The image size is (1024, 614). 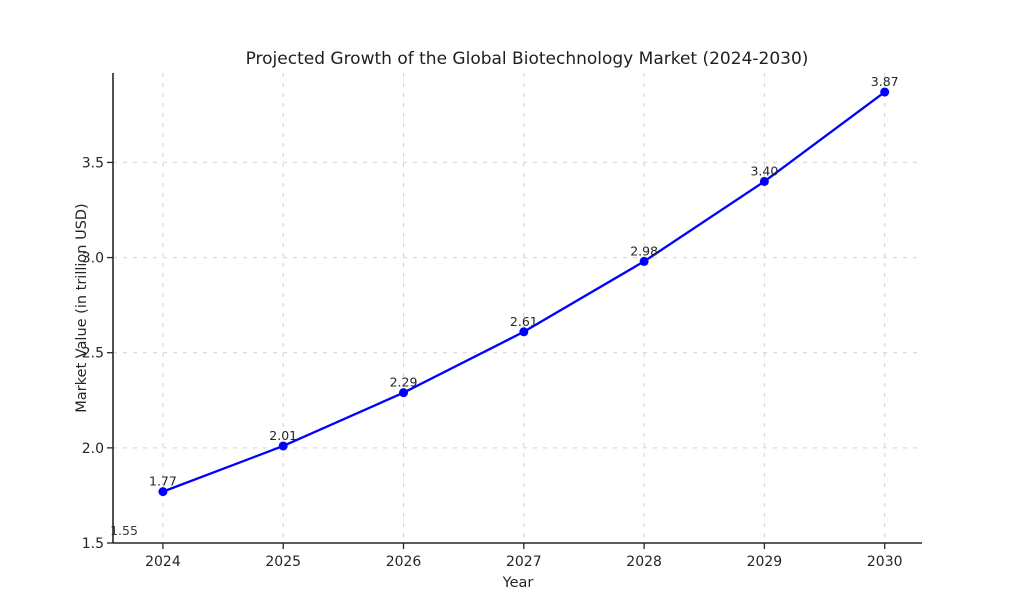 I want to click on x-tick-label: 2027, so click(x=524, y=562).